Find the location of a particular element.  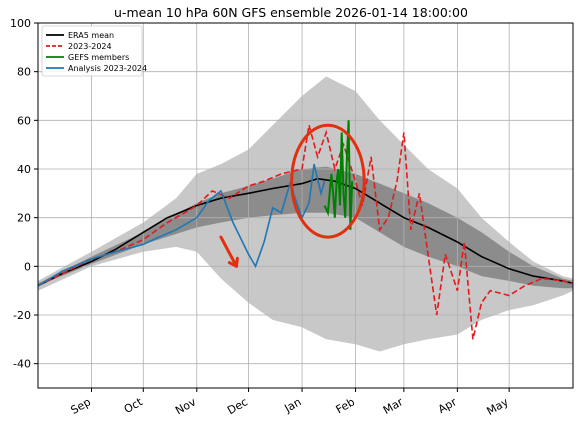

y-tick-label: 0 is located at coordinates (27, 266).